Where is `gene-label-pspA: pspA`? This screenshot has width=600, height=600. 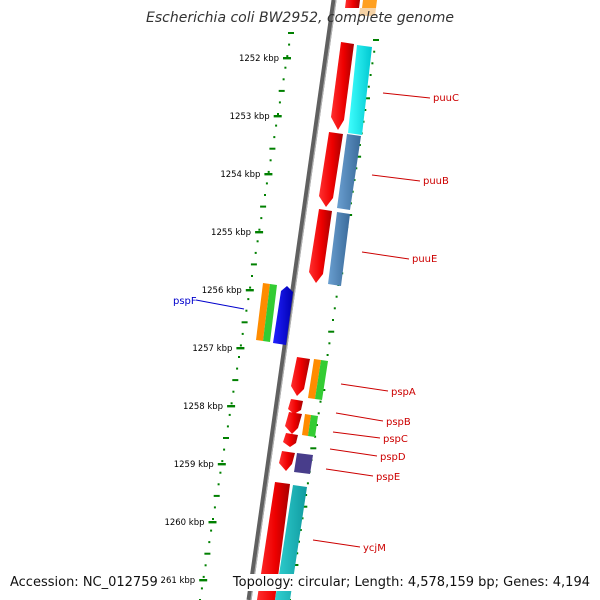 gene-label-pspA: pspA is located at coordinates (403, 392).